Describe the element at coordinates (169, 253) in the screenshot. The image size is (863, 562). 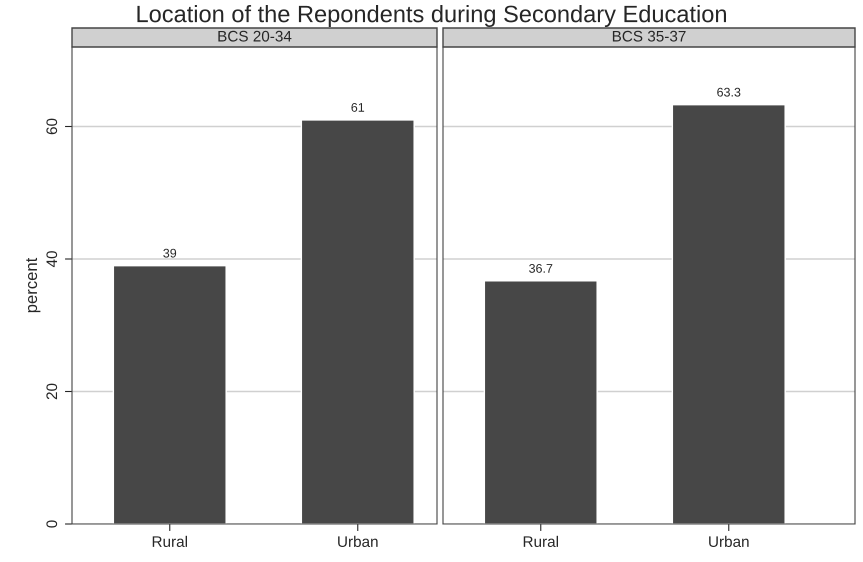
I see `data-label: 39` at that location.